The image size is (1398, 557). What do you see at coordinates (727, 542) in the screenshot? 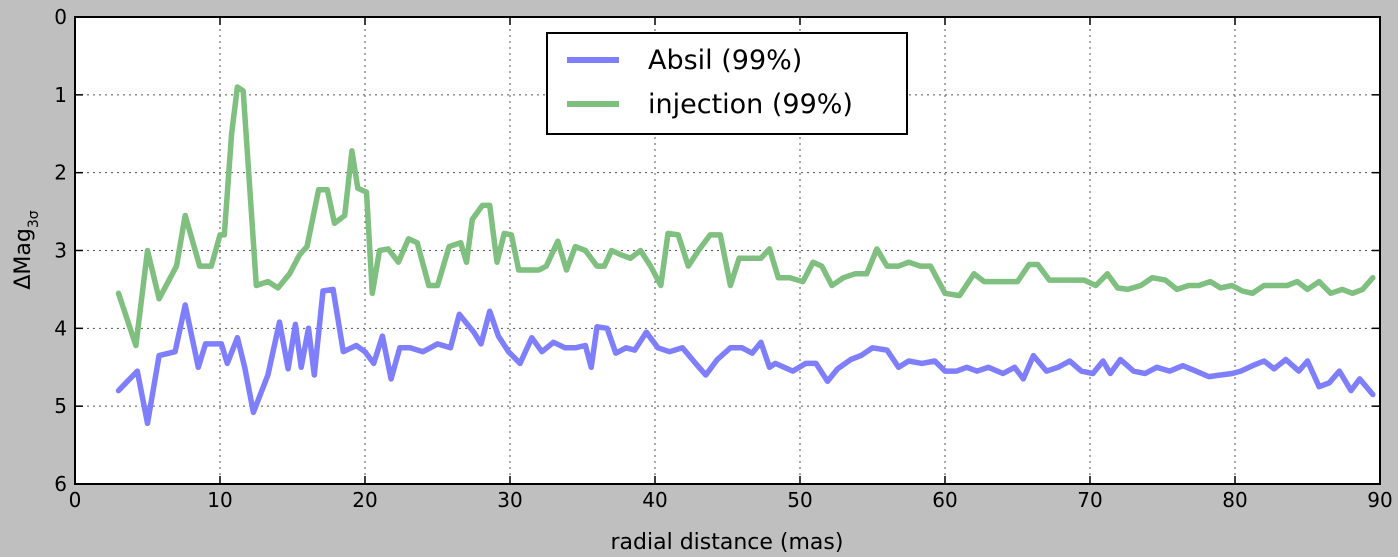
I see `x-axis-label: radial distance (mas)` at bounding box center [727, 542].